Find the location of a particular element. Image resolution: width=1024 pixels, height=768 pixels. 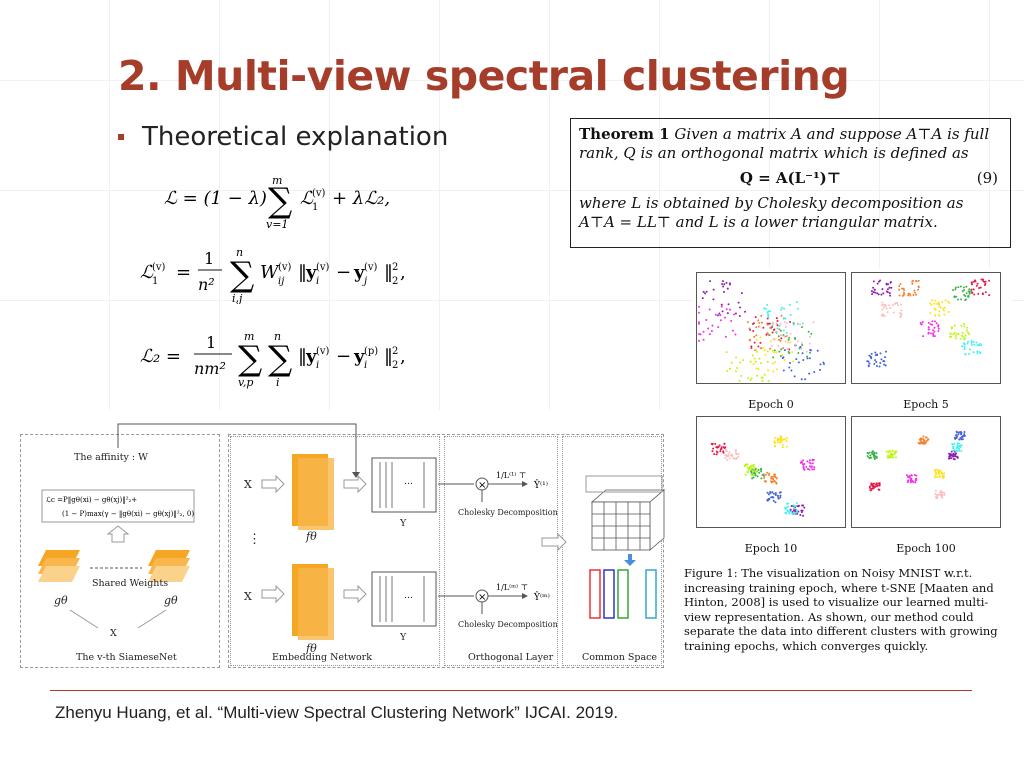

tsne-label-epoch100: Epoch 100 is located at coordinates (926, 548).